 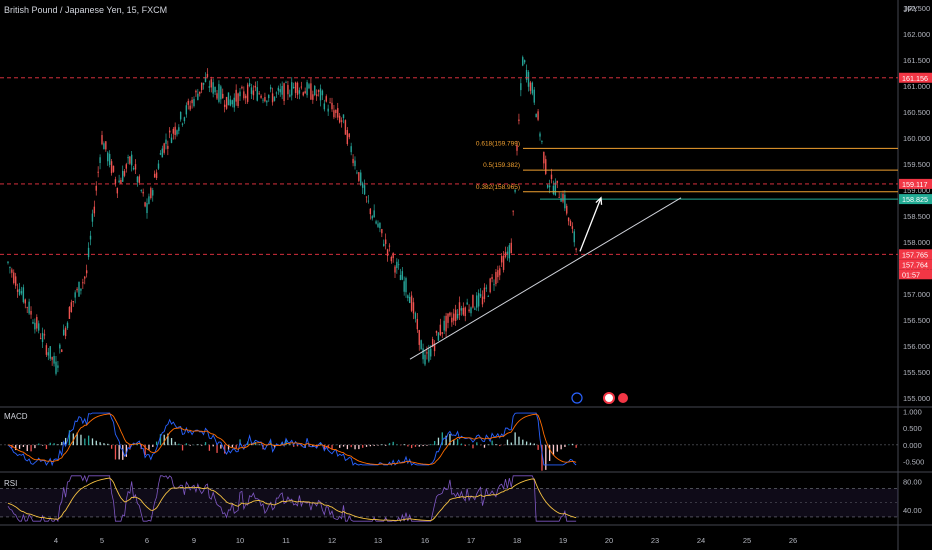 What do you see at coordinates (609, 540) in the screenshot?
I see `time-tick-label: 20` at bounding box center [609, 540].